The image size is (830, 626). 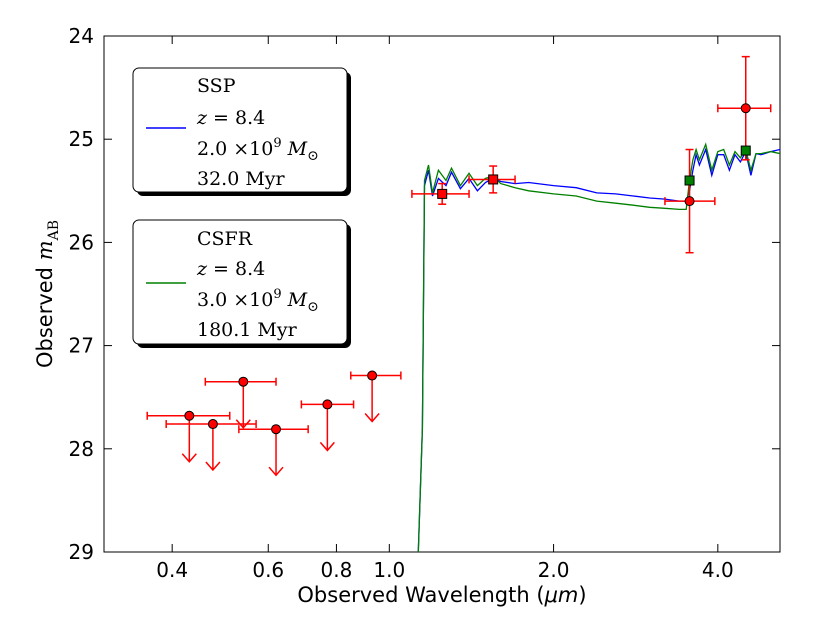 What do you see at coordinates (554, 570) in the screenshot?
I see `x-tick-label: 2.0` at bounding box center [554, 570].